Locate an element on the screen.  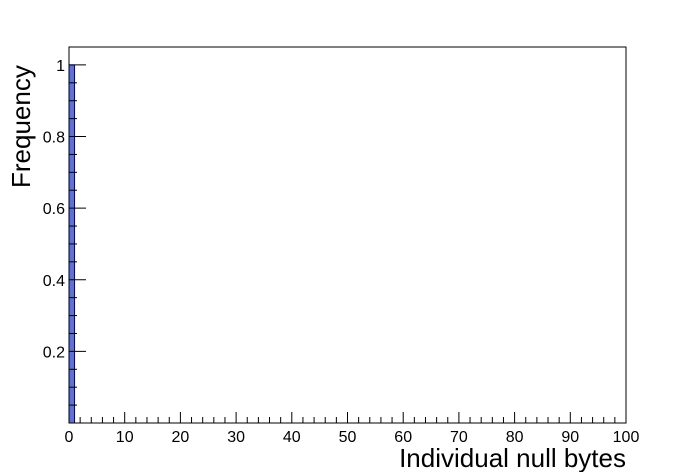
x-tick-label: 30 is located at coordinates (236, 437).